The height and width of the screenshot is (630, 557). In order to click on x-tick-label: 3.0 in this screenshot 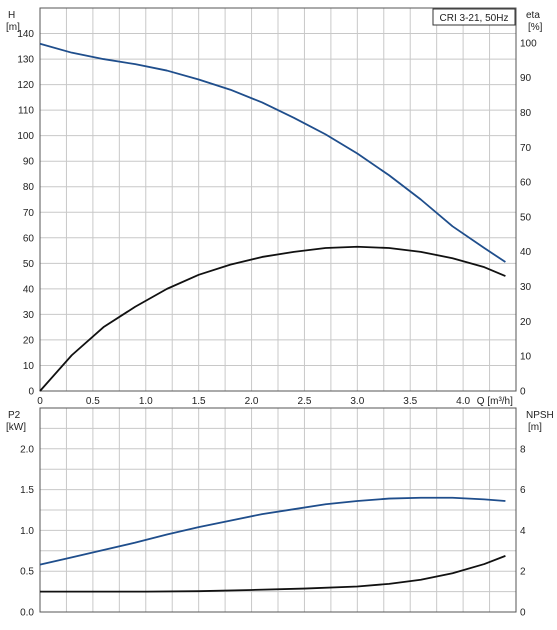, I will do `click(357, 401)`.